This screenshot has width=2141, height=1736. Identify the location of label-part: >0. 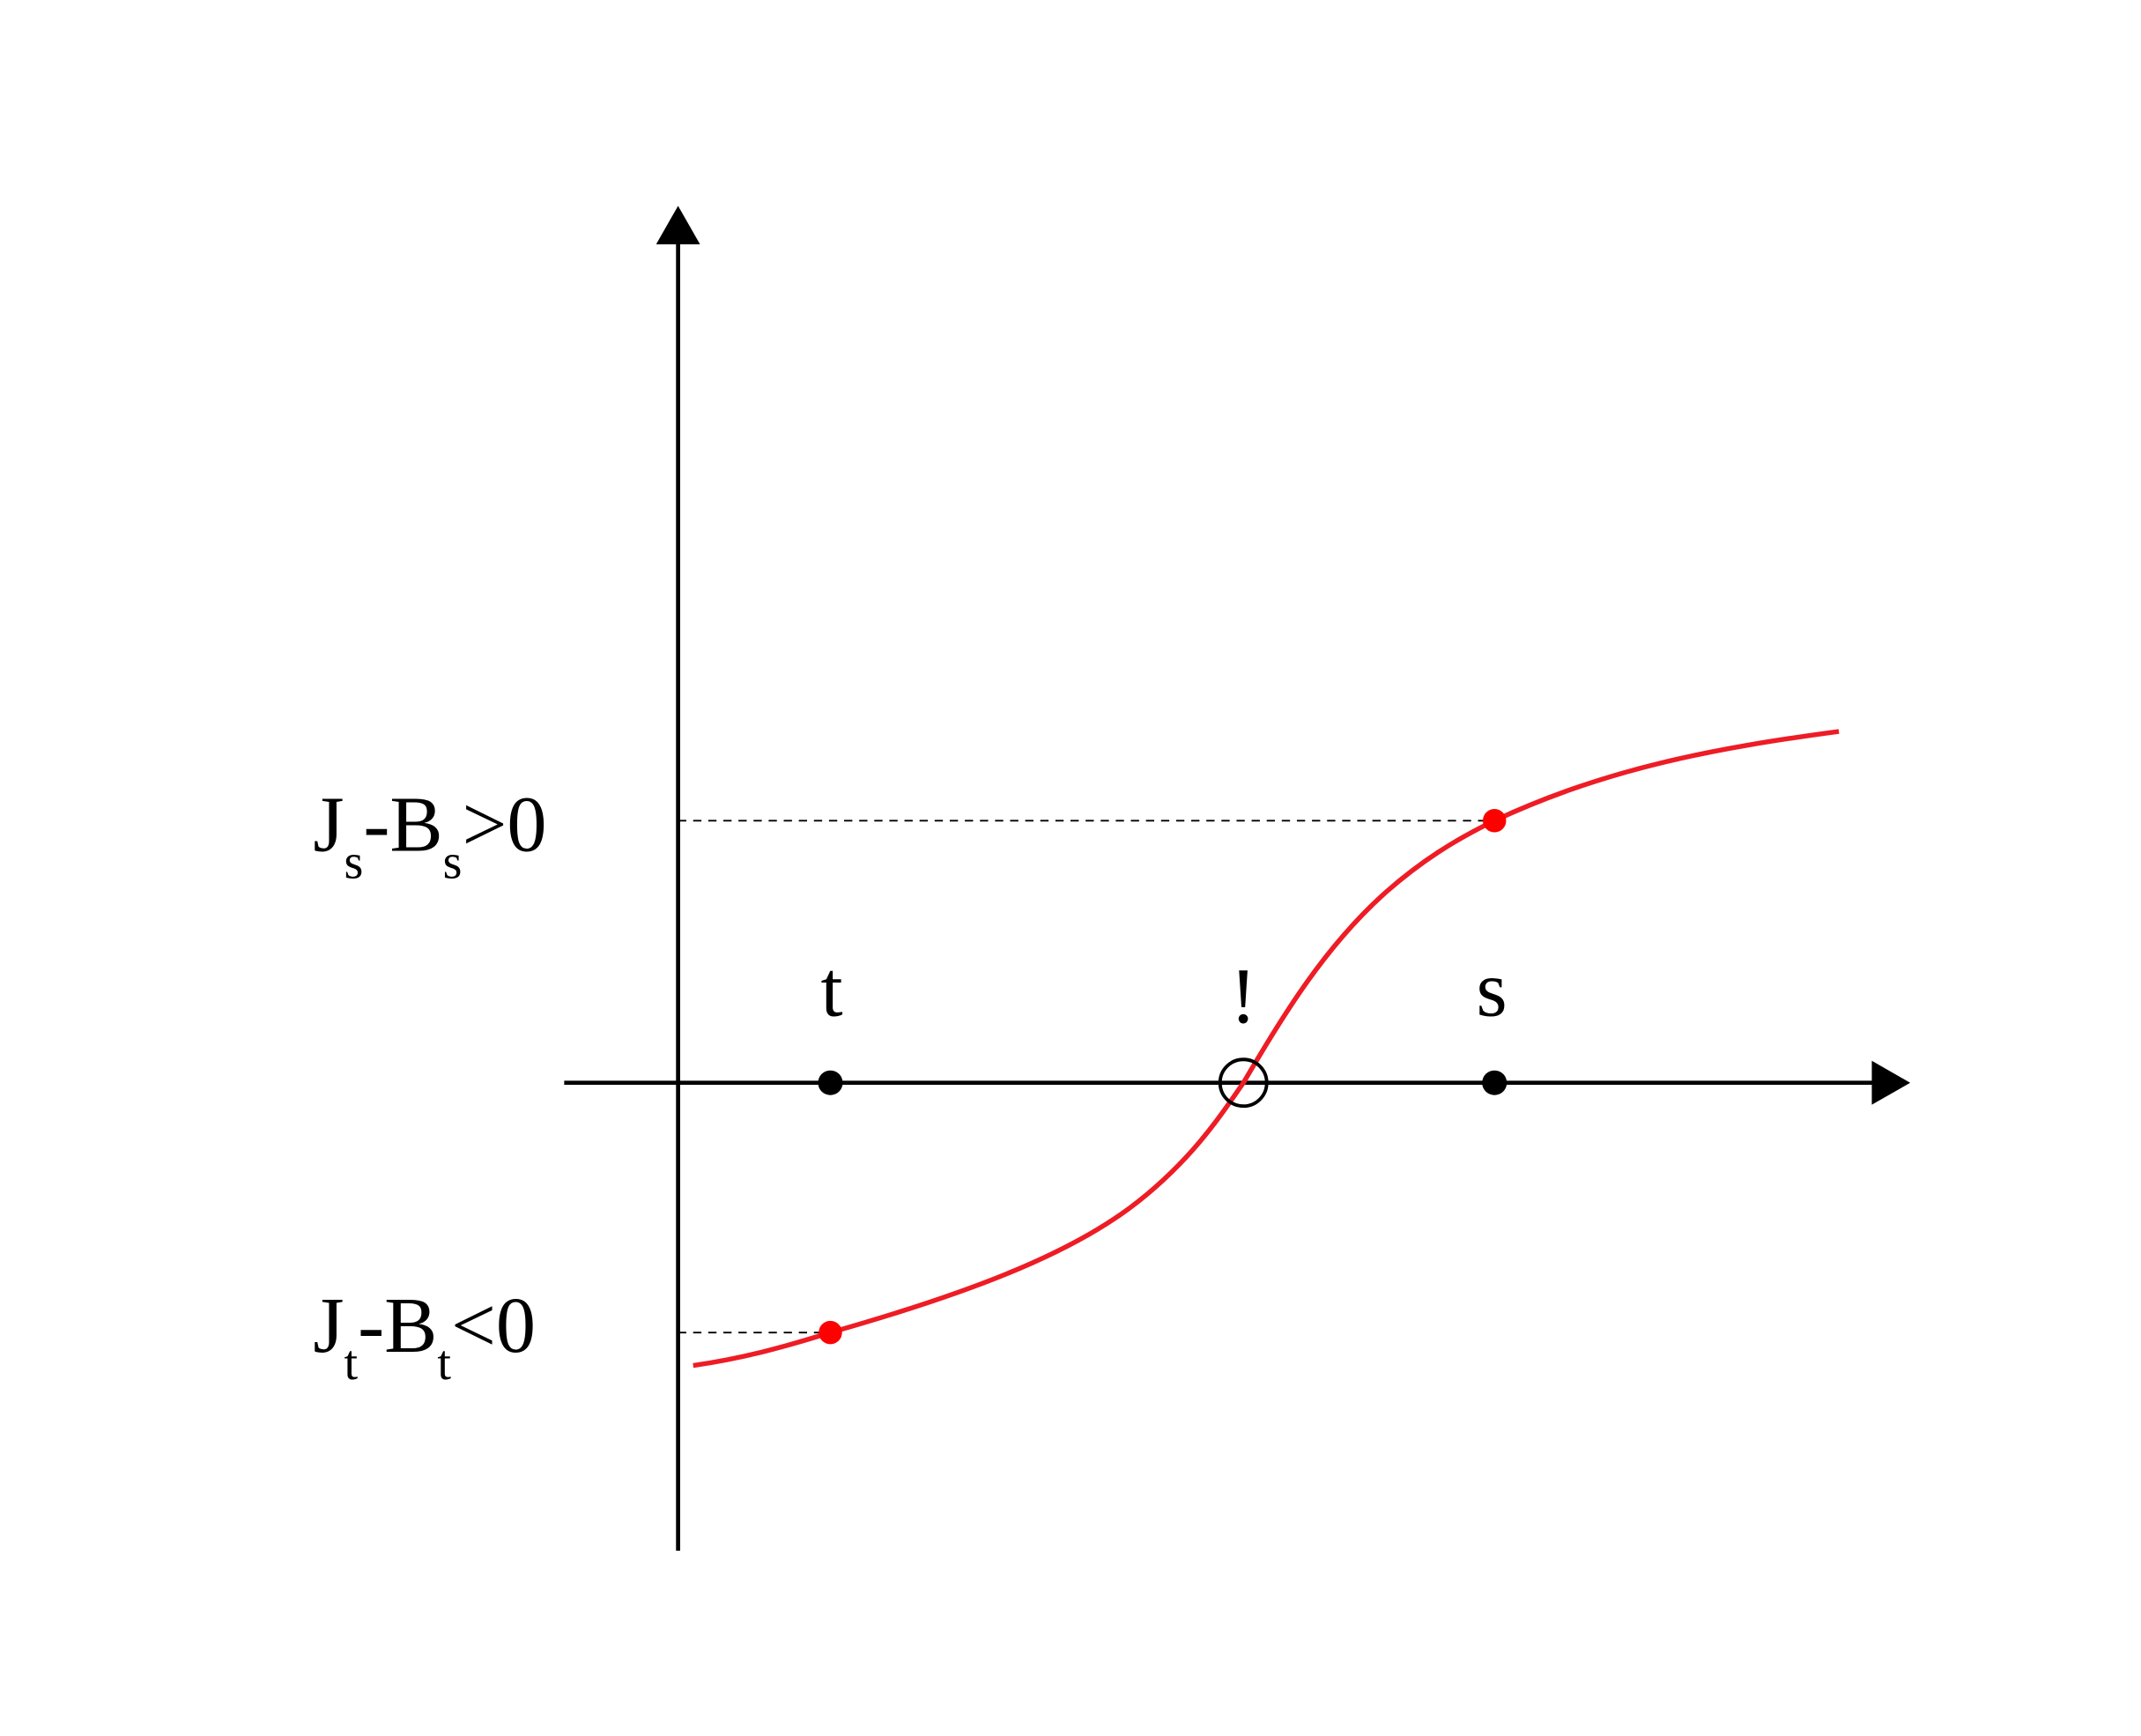
(504, 825).